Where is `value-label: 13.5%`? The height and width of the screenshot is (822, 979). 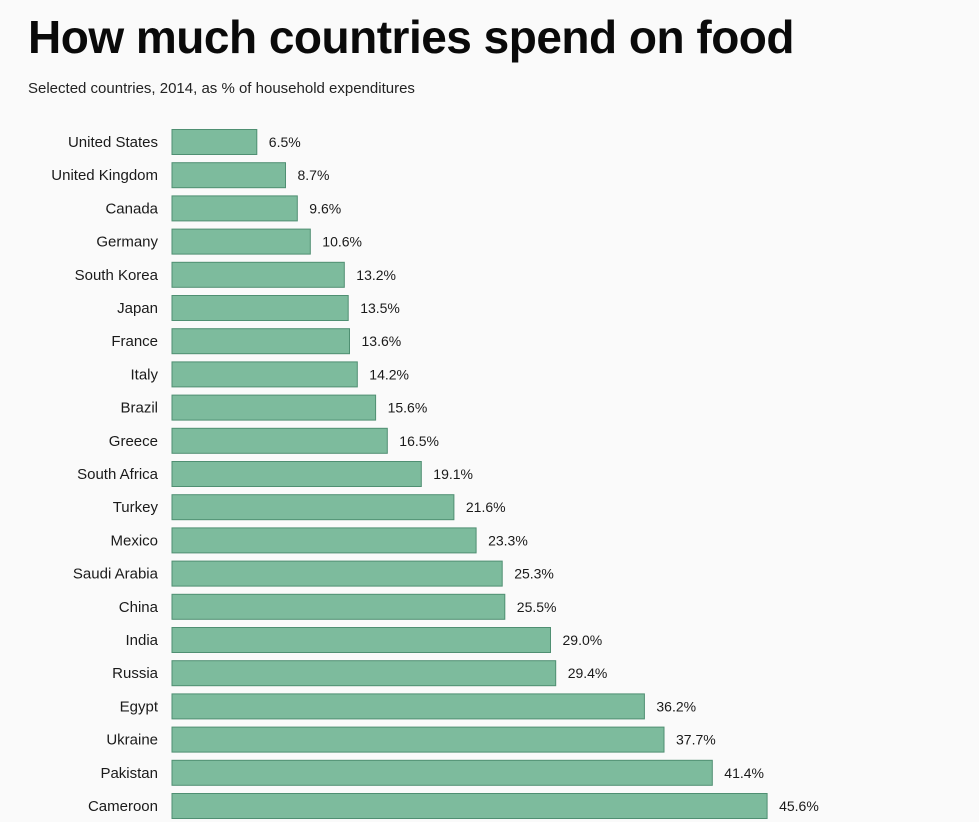
value-label: 13.5% is located at coordinates (380, 308).